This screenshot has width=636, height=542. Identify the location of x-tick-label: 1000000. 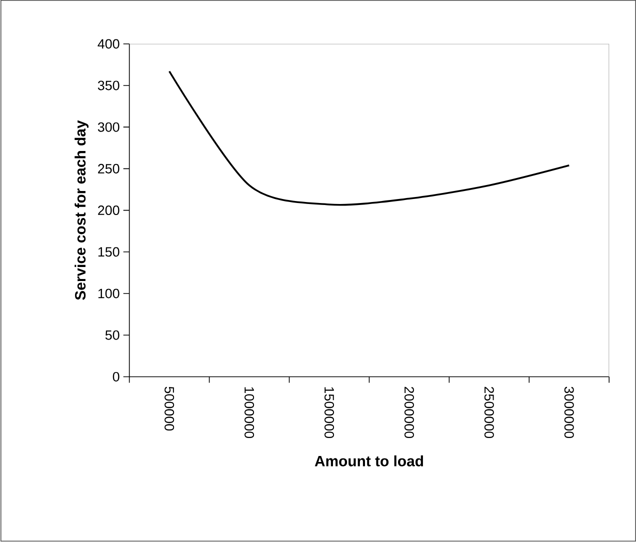
(249, 412).